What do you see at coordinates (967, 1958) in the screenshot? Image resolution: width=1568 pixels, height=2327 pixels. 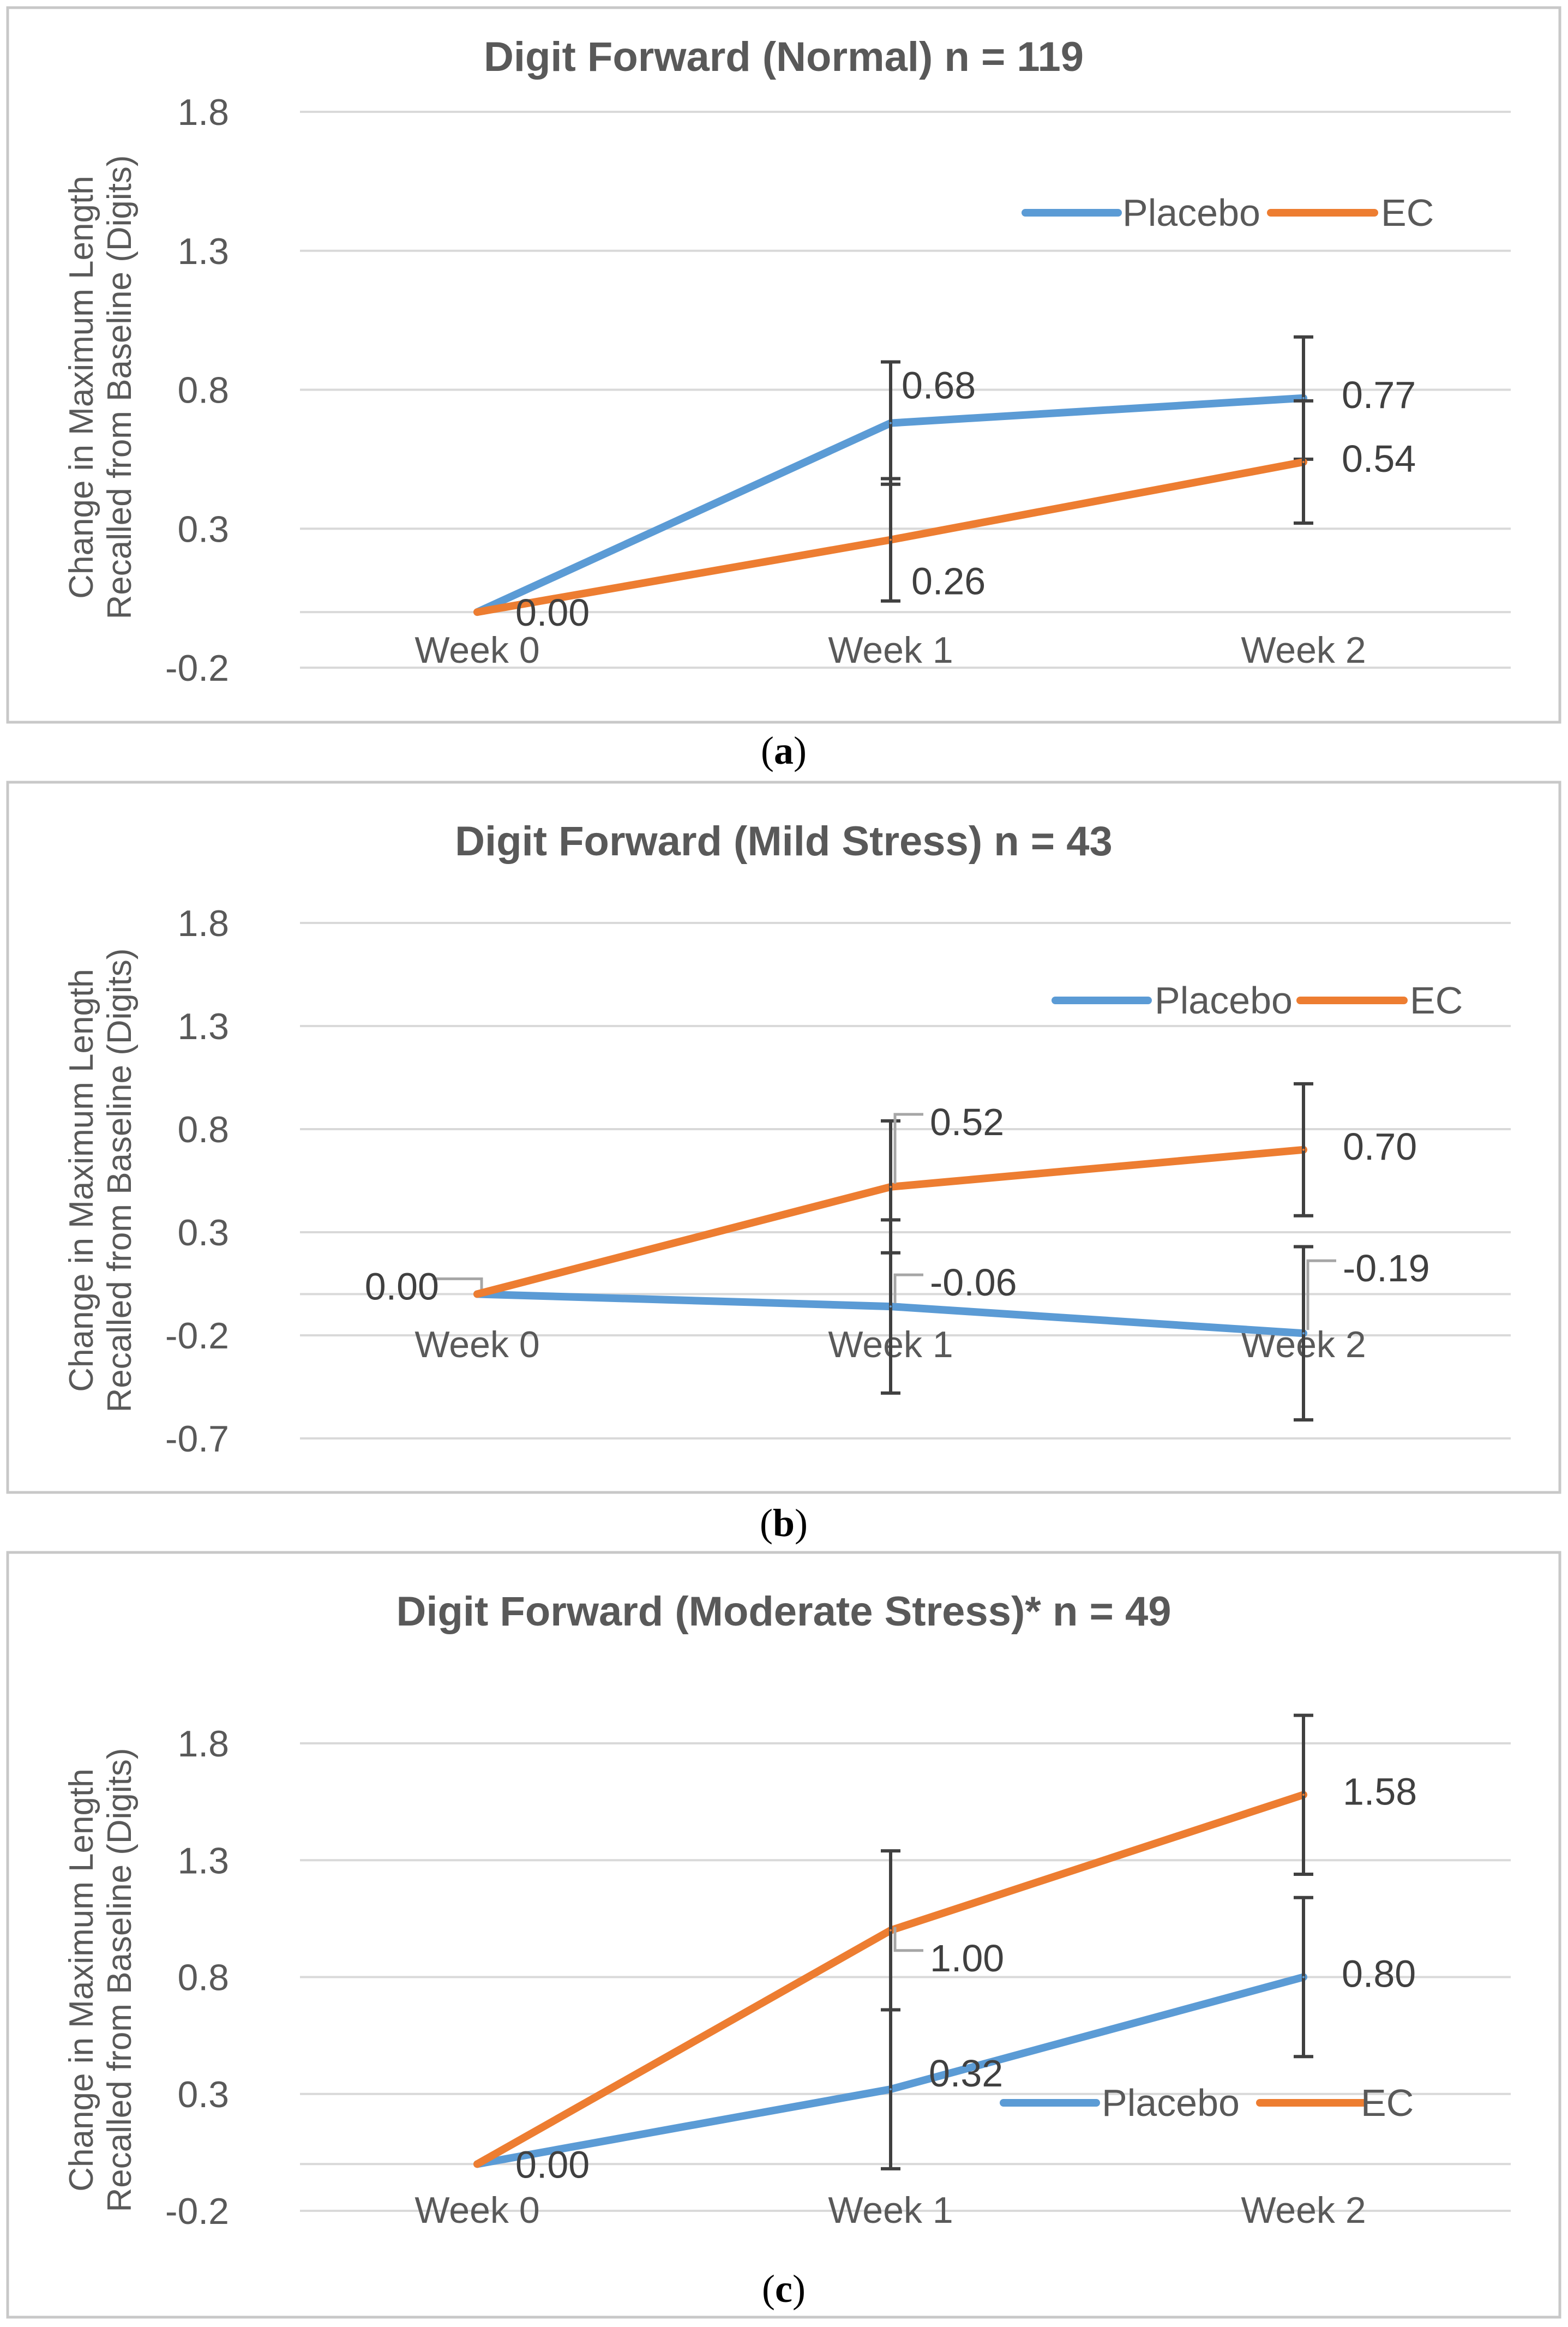 I see `data-label-ec: 1.00` at bounding box center [967, 1958].